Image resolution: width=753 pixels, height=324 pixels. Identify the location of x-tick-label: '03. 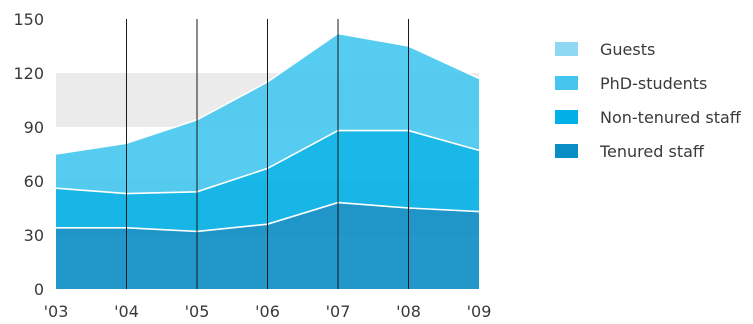
(56, 311).